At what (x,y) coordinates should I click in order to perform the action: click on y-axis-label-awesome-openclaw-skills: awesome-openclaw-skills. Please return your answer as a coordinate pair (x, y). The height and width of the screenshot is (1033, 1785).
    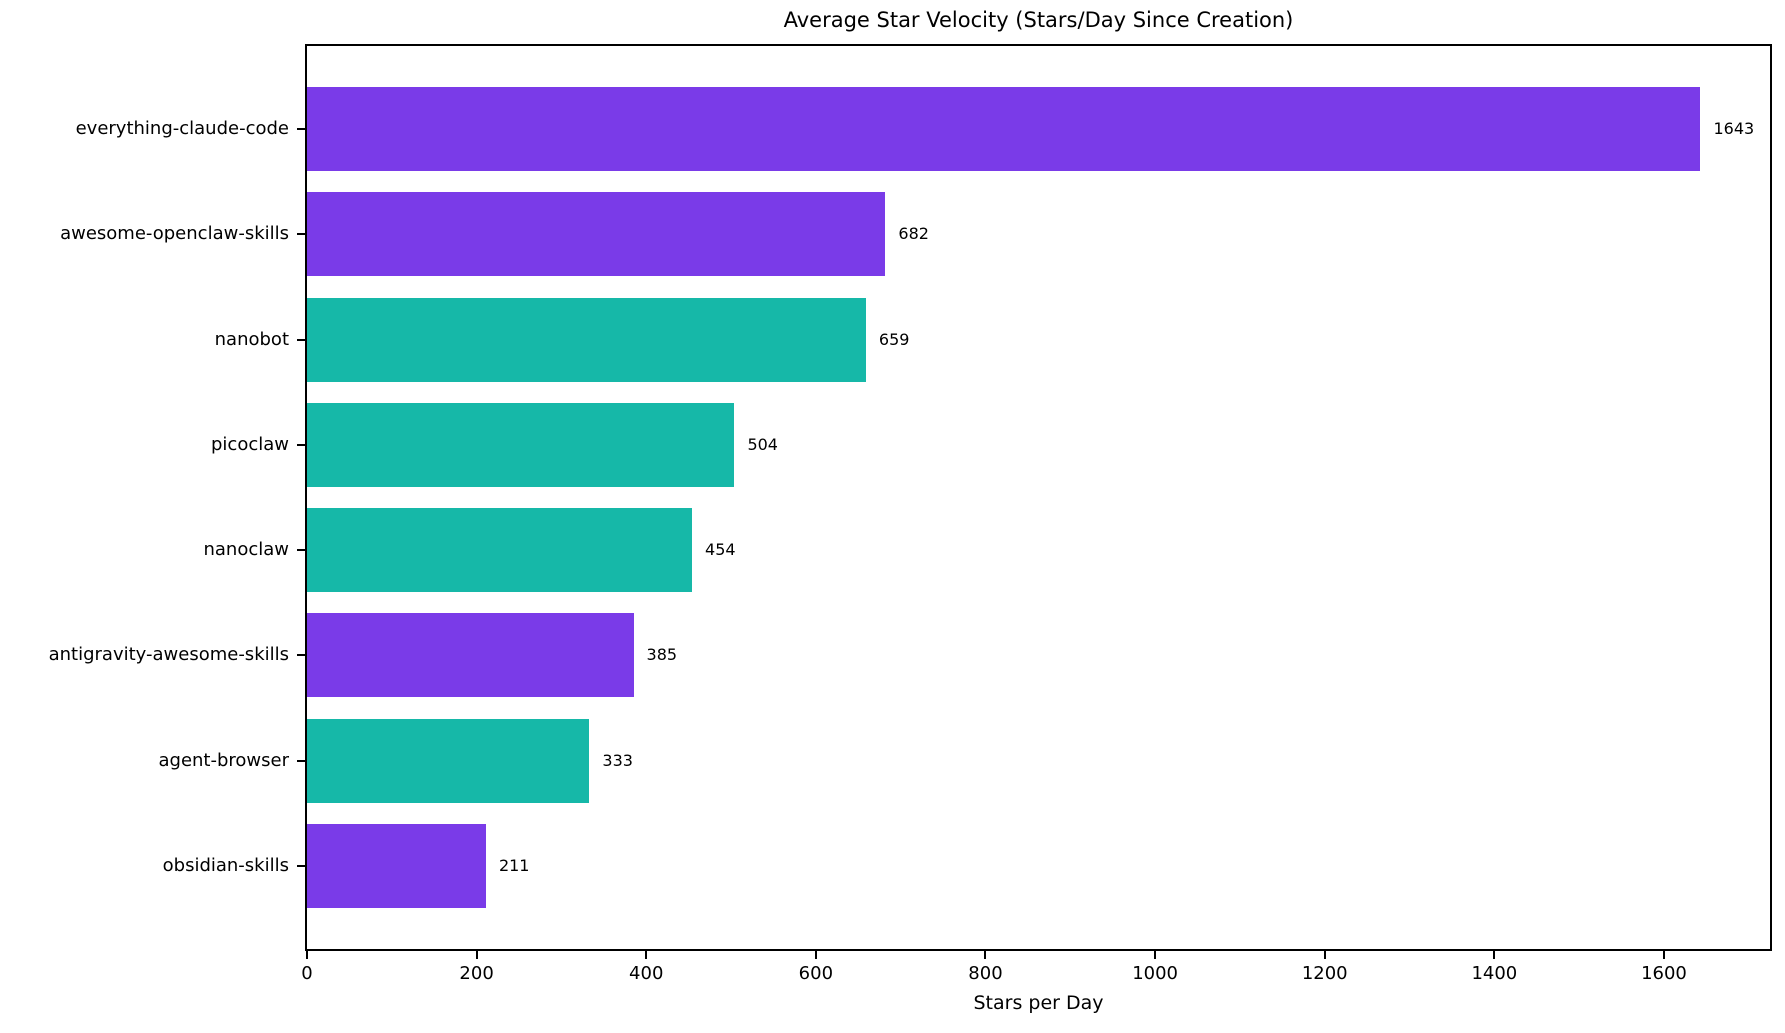
    Looking at the image, I should click on (174, 234).